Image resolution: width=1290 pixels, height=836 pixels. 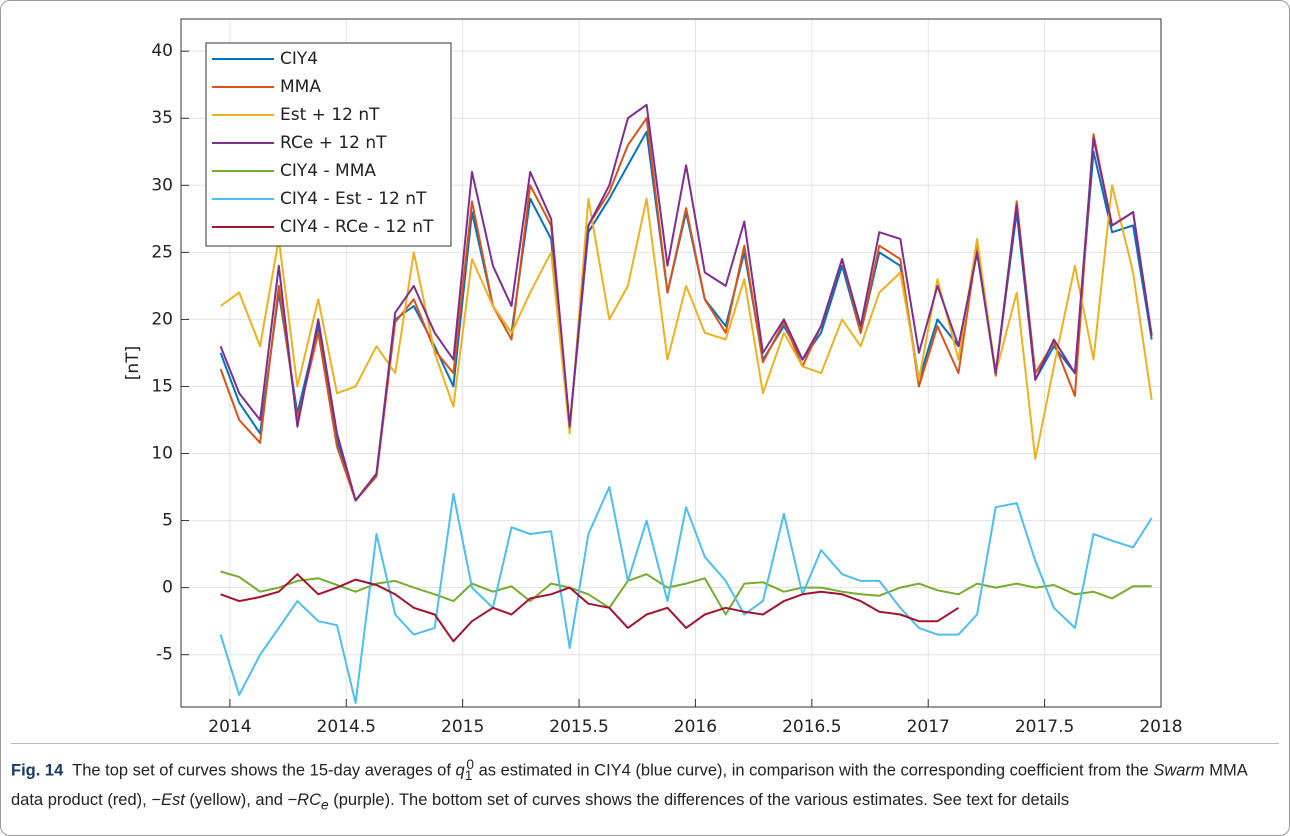 What do you see at coordinates (162, 252) in the screenshot?
I see `y-tick-label: 25` at bounding box center [162, 252].